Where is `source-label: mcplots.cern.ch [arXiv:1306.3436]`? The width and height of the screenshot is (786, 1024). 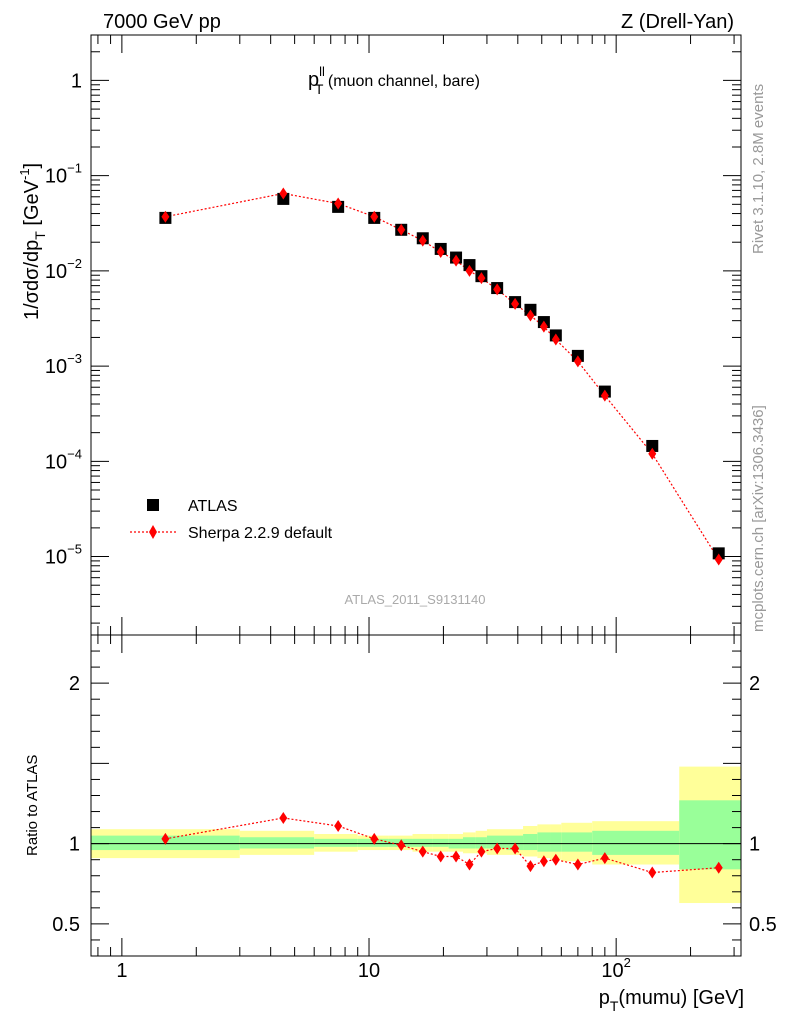 source-label: mcplots.cern.ch [arXiv:1306.3436] is located at coordinates (758, 518).